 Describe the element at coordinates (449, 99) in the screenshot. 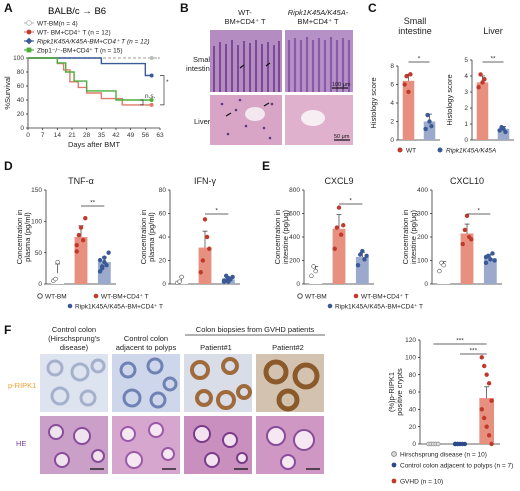

I see `y-axis-label: Histology score` at that location.